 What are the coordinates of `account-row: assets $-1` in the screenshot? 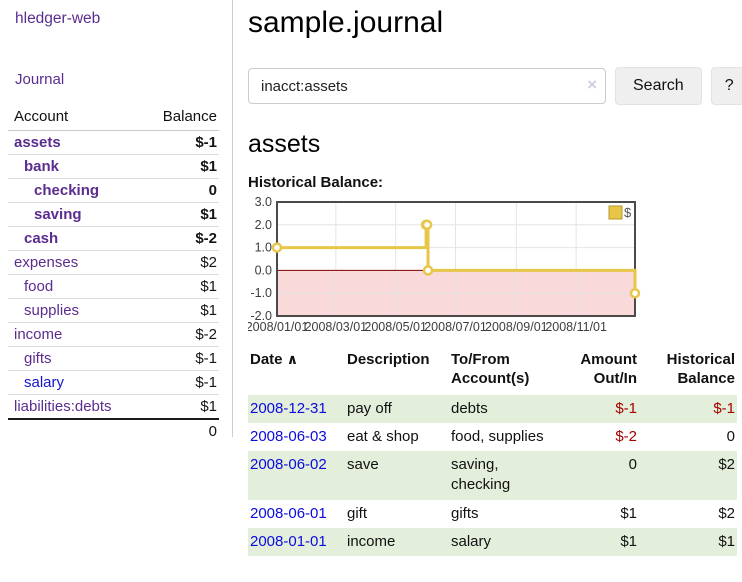 It's located at (113, 143).